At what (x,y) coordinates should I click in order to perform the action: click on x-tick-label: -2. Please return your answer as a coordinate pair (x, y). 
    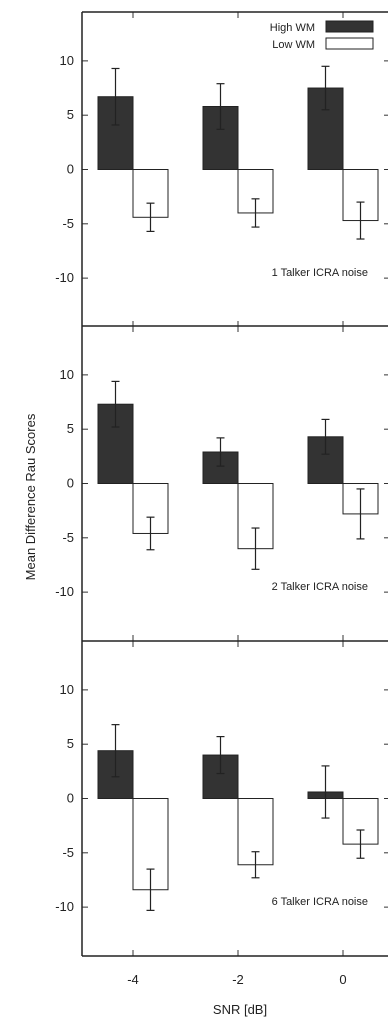
    Looking at the image, I should click on (238, 979).